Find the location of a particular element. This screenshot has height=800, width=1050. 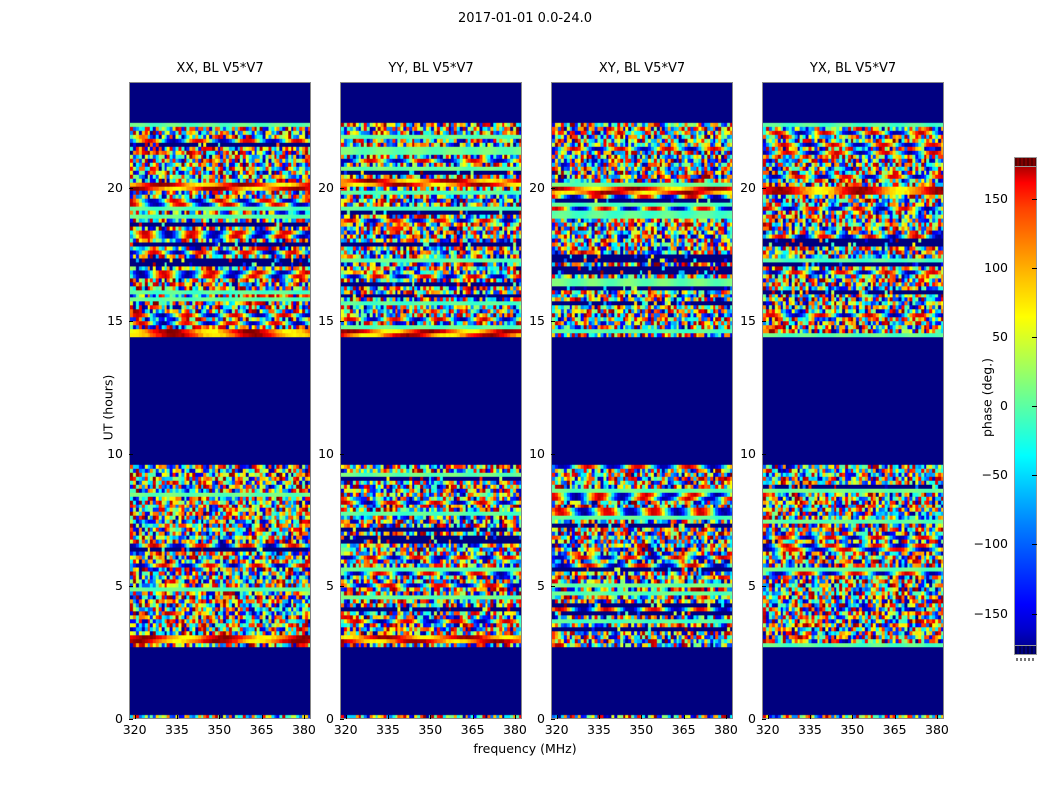

panel-title-xy: XY, BL V5*V7 is located at coordinates (642, 68).